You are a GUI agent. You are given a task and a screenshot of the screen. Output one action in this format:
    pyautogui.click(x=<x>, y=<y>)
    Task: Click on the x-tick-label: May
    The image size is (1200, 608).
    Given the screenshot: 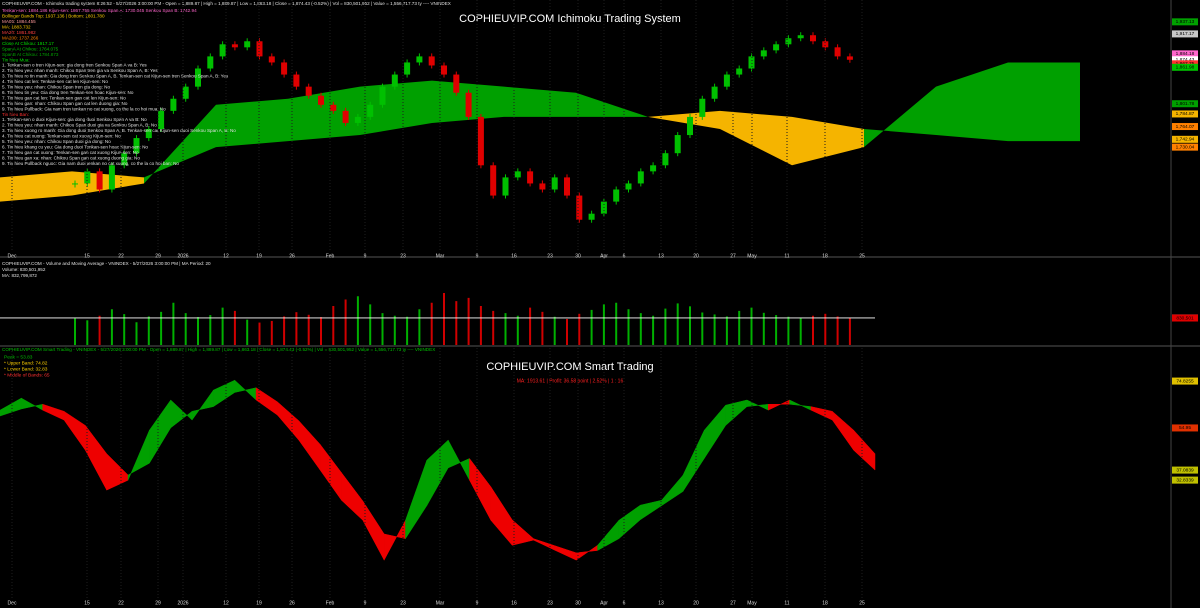 What is the action you would take?
    pyautogui.click(x=752, y=256)
    